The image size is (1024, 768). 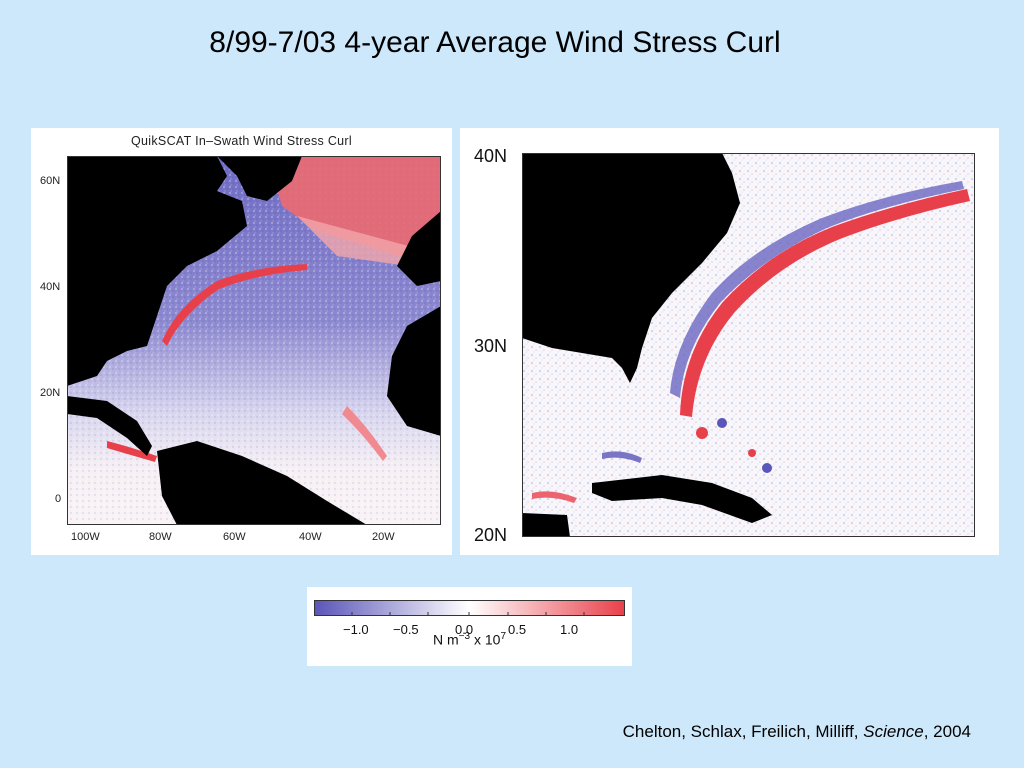 What do you see at coordinates (406, 629) in the screenshot?
I see `colorbar-tick-neg05: −0.5` at bounding box center [406, 629].